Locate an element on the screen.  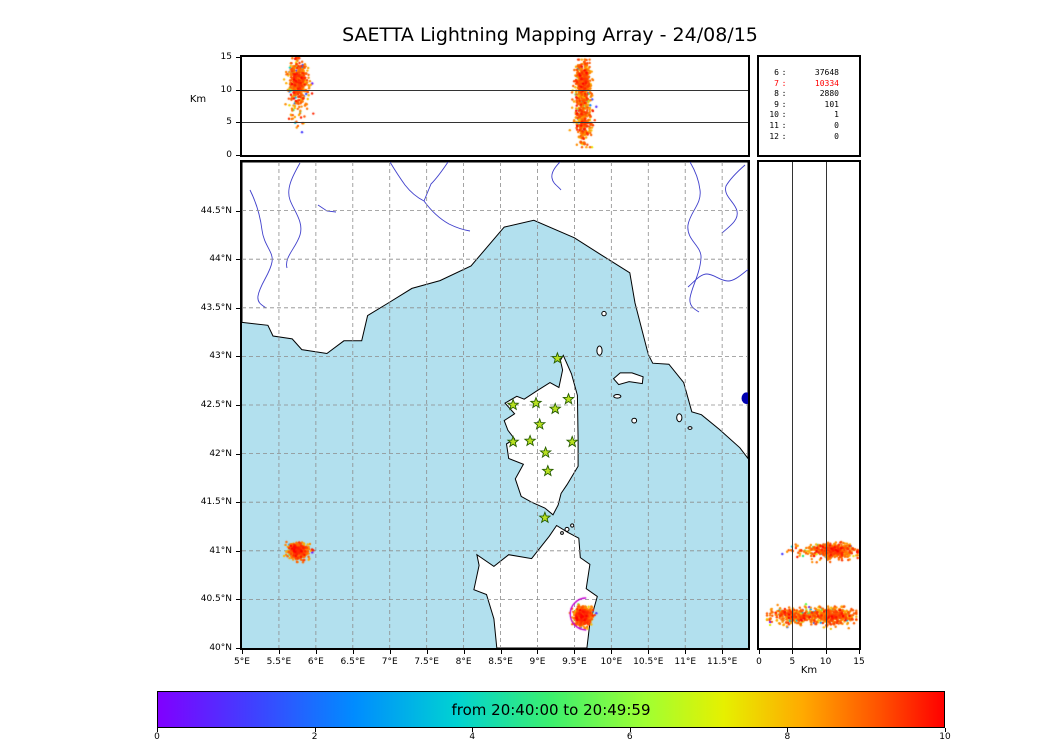
tick-label: 6.5°E is located at coordinates (353, 662).